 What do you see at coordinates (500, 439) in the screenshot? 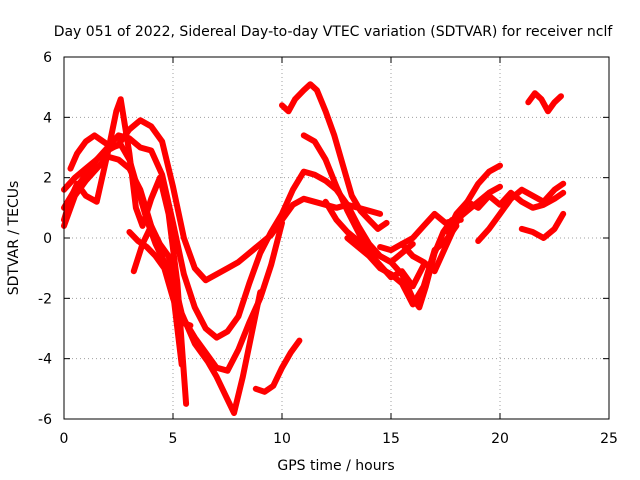
I see `x-tick-label: 20` at bounding box center [500, 439].